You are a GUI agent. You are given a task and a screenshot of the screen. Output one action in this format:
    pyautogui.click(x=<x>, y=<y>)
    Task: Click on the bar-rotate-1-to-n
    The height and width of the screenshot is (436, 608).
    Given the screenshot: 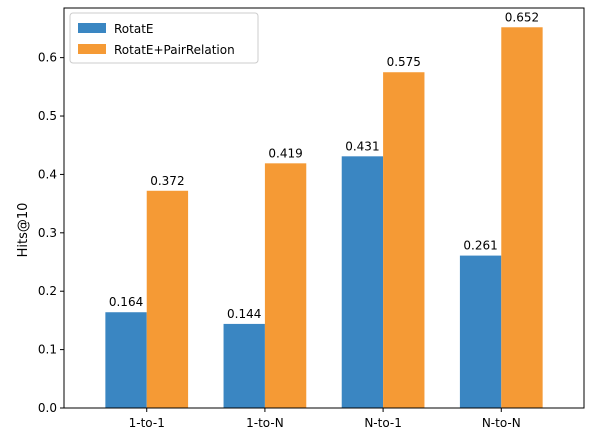 What is the action you would take?
    pyautogui.click(x=244, y=365)
    